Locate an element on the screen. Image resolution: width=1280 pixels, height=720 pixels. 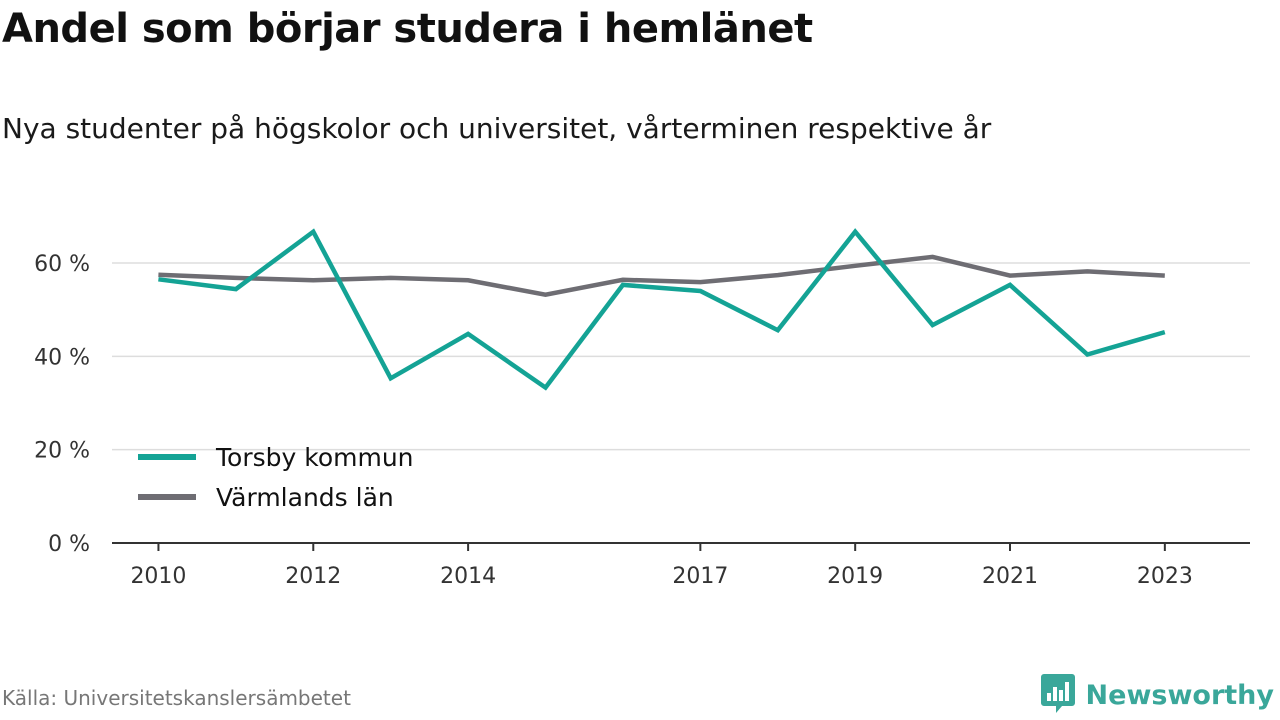
brand-logo: Newsworthy is located at coordinates (1157, 695).